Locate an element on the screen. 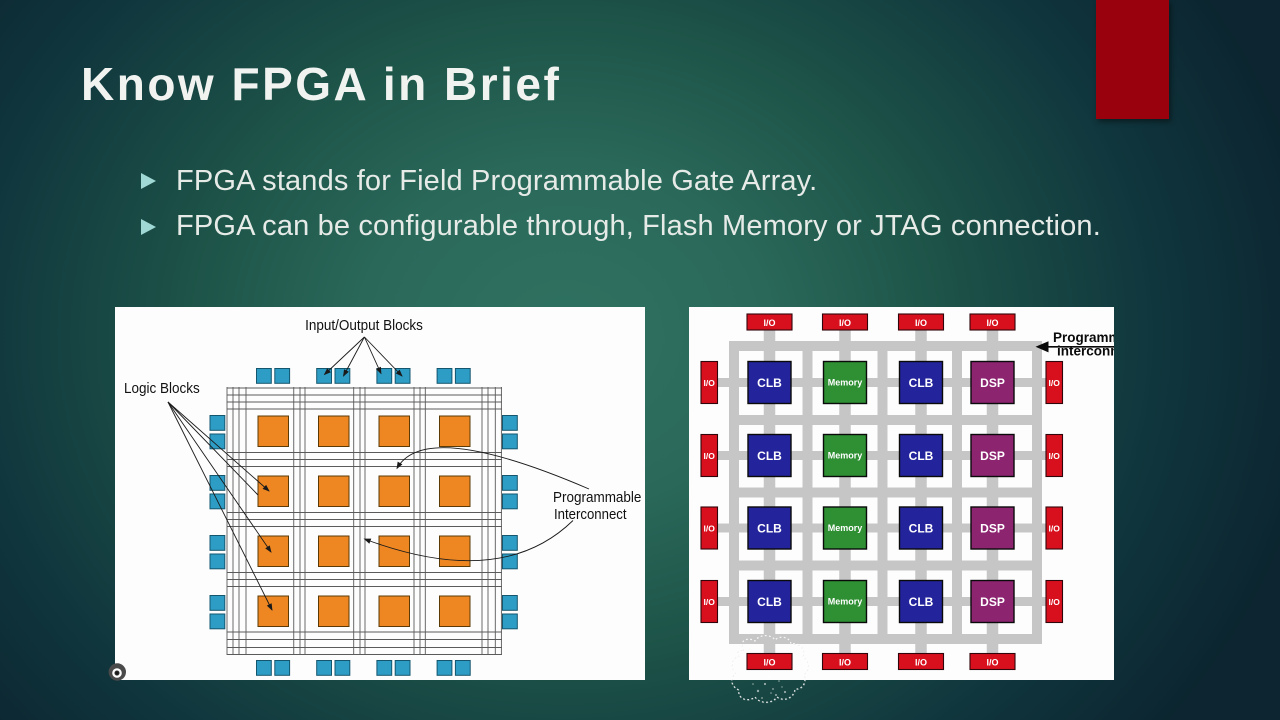  svg-text: Input/Output Blocks is located at coordinates (364, 325).